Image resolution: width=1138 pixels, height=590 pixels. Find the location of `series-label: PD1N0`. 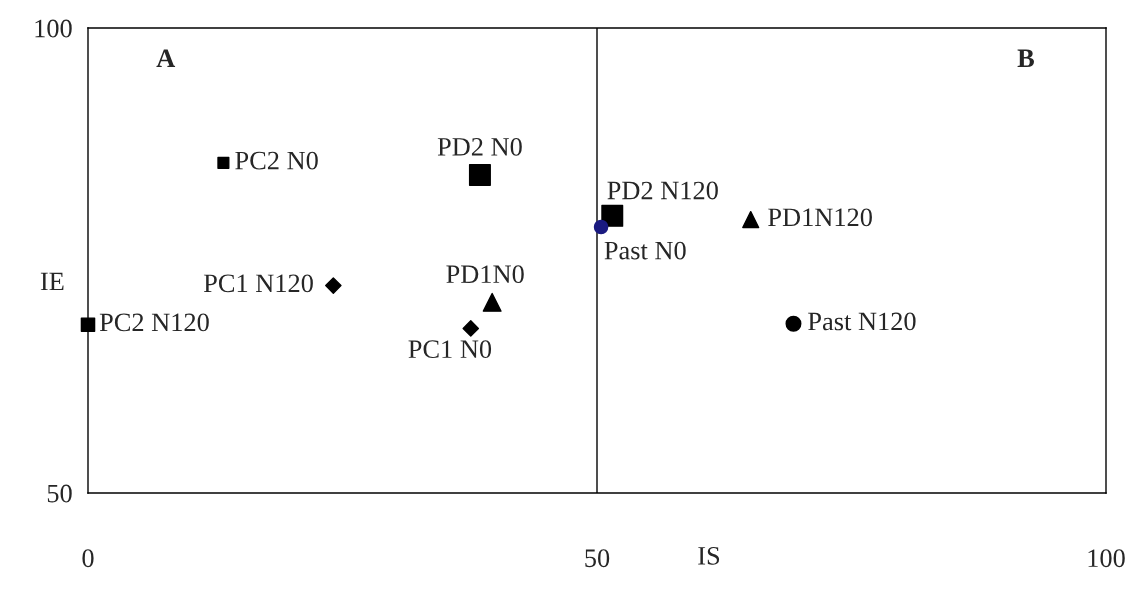

series-label: PD1N0 is located at coordinates (485, 274).